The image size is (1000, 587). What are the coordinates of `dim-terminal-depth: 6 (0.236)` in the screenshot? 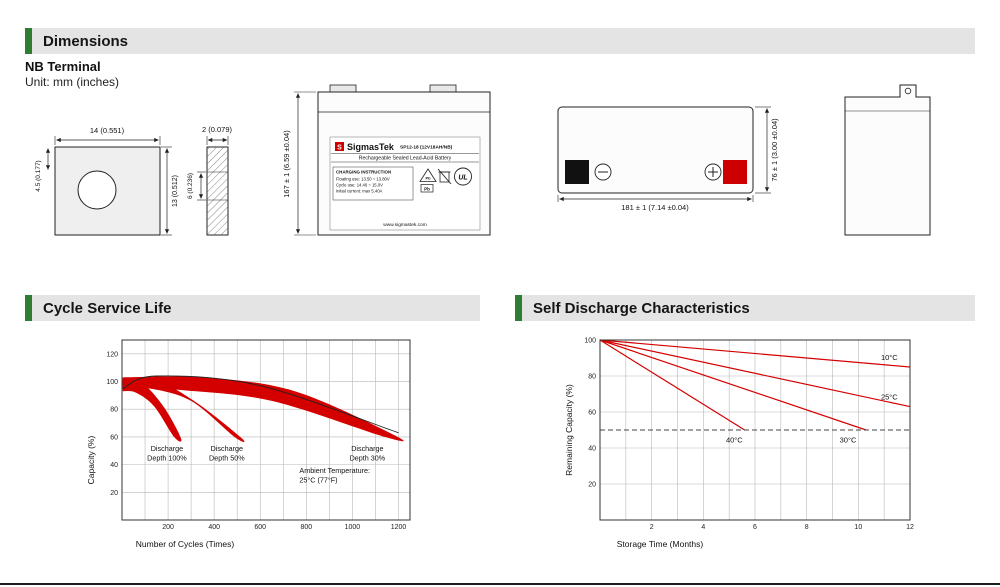 It's located at (190, 186).